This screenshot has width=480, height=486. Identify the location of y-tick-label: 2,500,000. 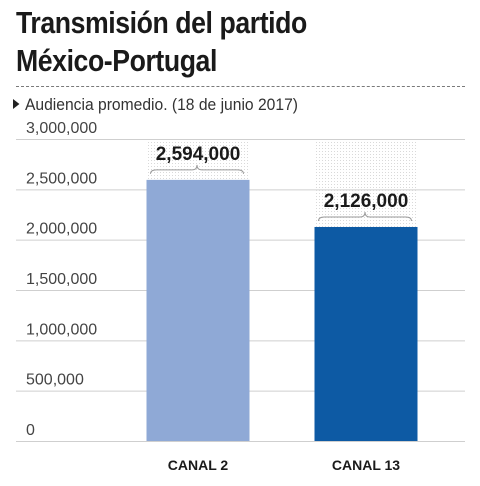
(61, 178).